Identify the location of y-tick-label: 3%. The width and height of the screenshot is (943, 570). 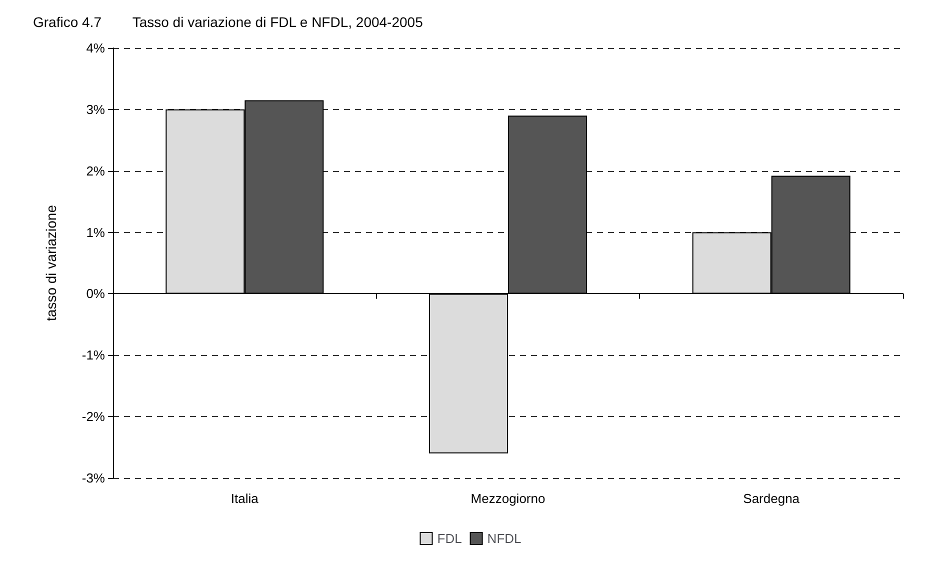
(96, 109).